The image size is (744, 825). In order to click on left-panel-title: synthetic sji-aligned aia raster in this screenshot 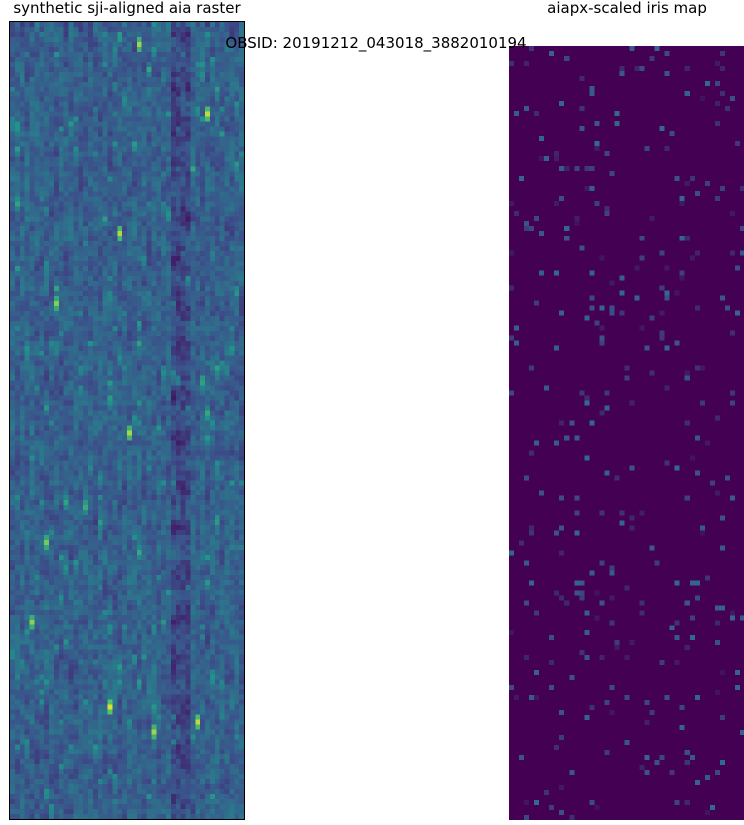, I will do `click(127, 8)`.